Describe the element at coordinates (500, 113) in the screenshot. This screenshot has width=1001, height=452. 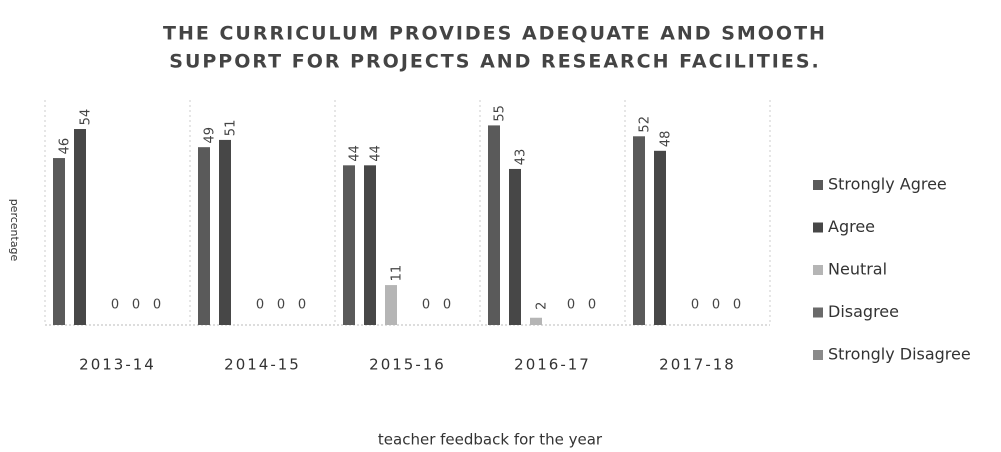
I see `data-label: 55` at that location.